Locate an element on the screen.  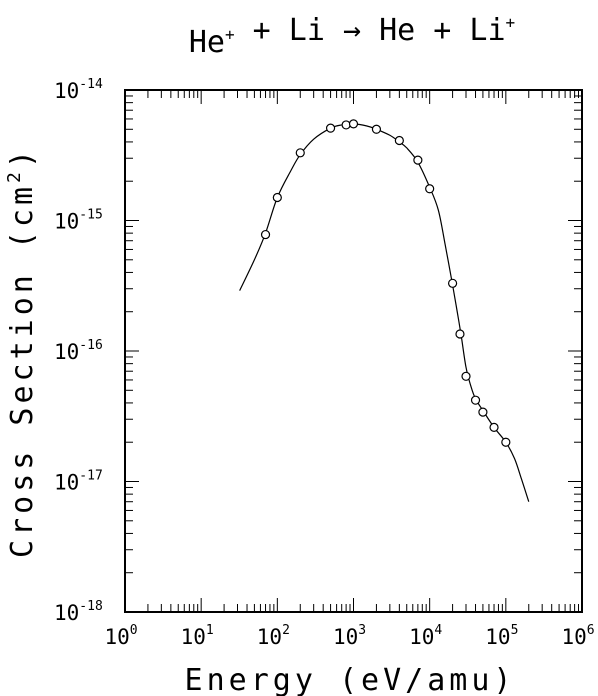
x-tick-label: 10³ is located at coordinates (349, 636).